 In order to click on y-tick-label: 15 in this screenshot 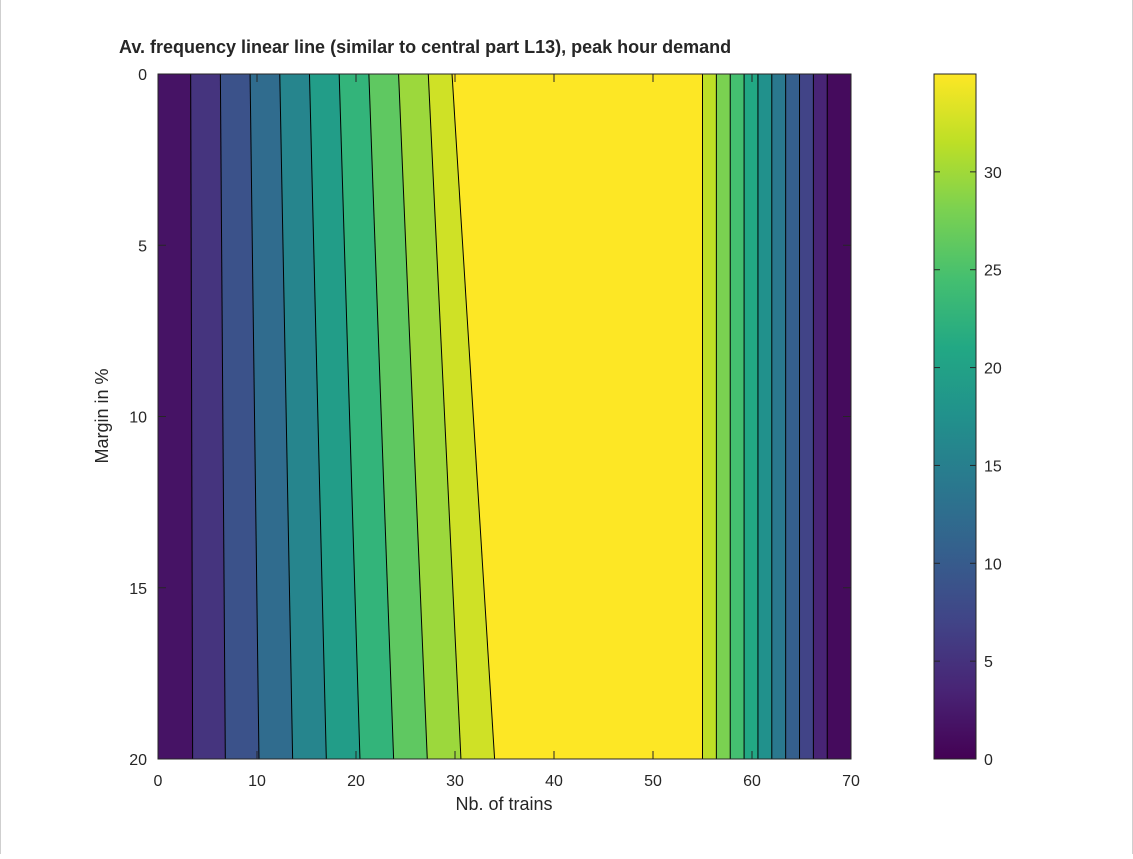, I will do `click(138, 589)`.